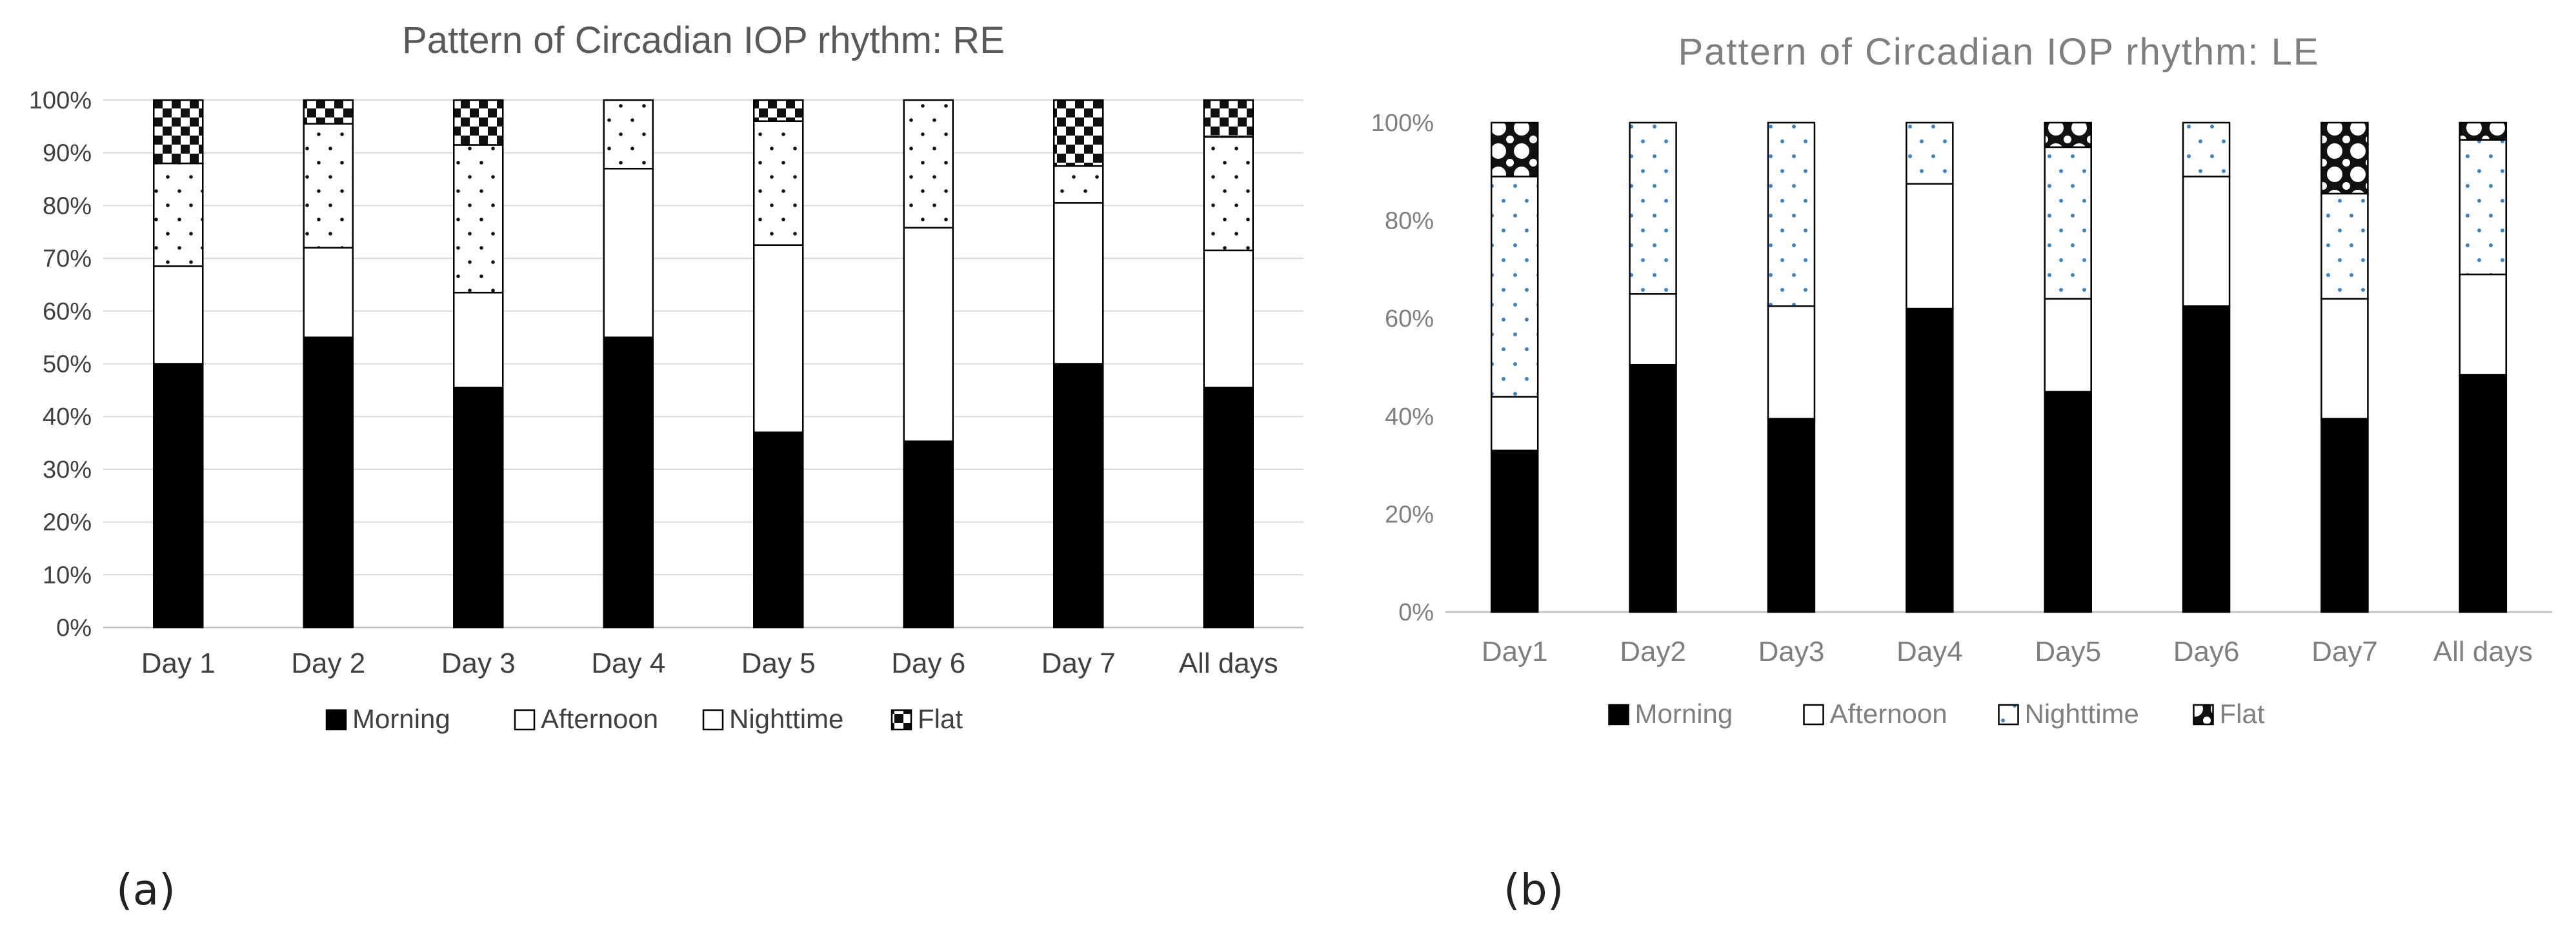 The image size is (2576, 938). What do you see at coordinates (67, 153) in the screenshot?
I see `y-tick-label: 90%` at bounding box center [67, 153].